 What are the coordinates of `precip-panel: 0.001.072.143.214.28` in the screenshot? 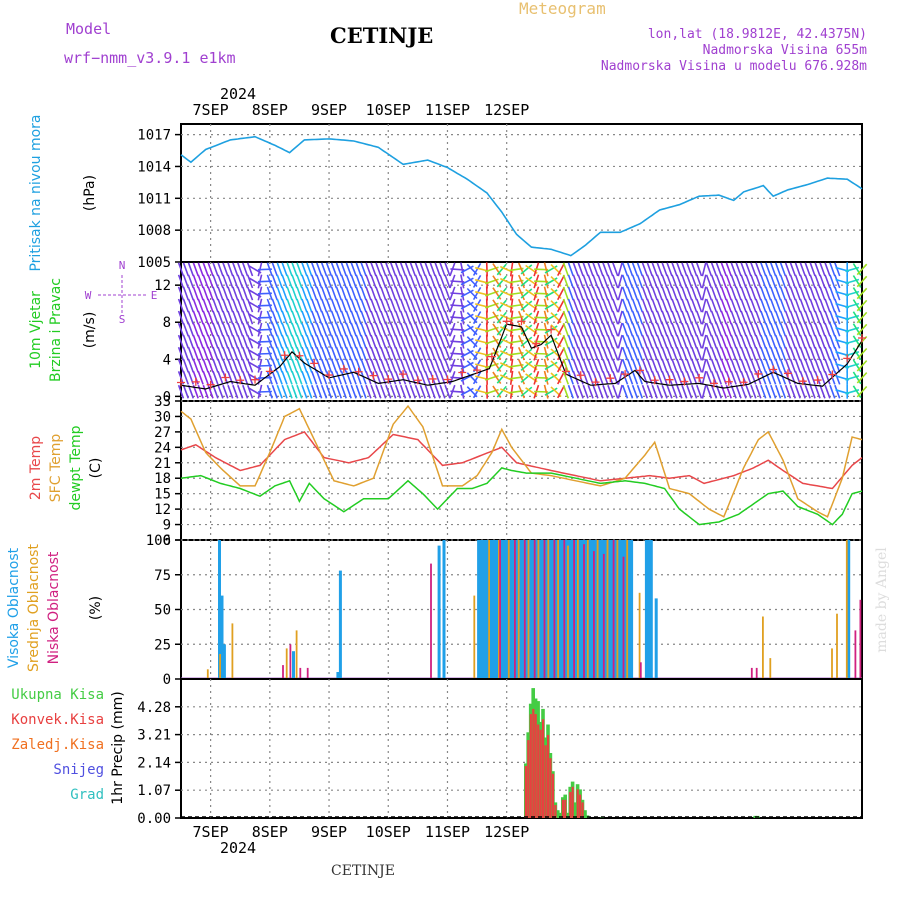 It's located at (500, 752).